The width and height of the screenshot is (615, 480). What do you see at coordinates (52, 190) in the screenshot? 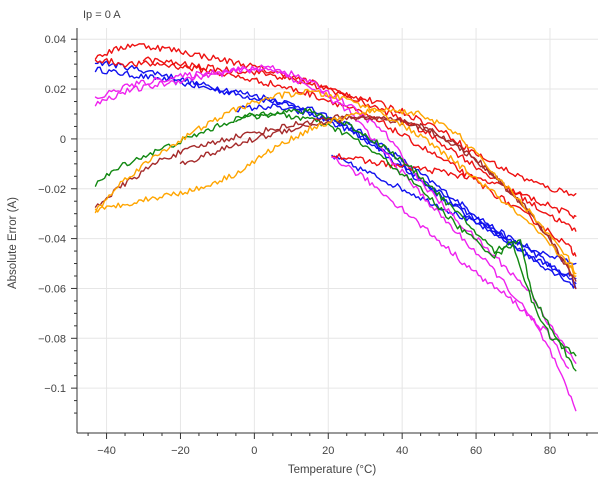
I see `y-tick-label: −0.02` at bounding box center [52, 190].